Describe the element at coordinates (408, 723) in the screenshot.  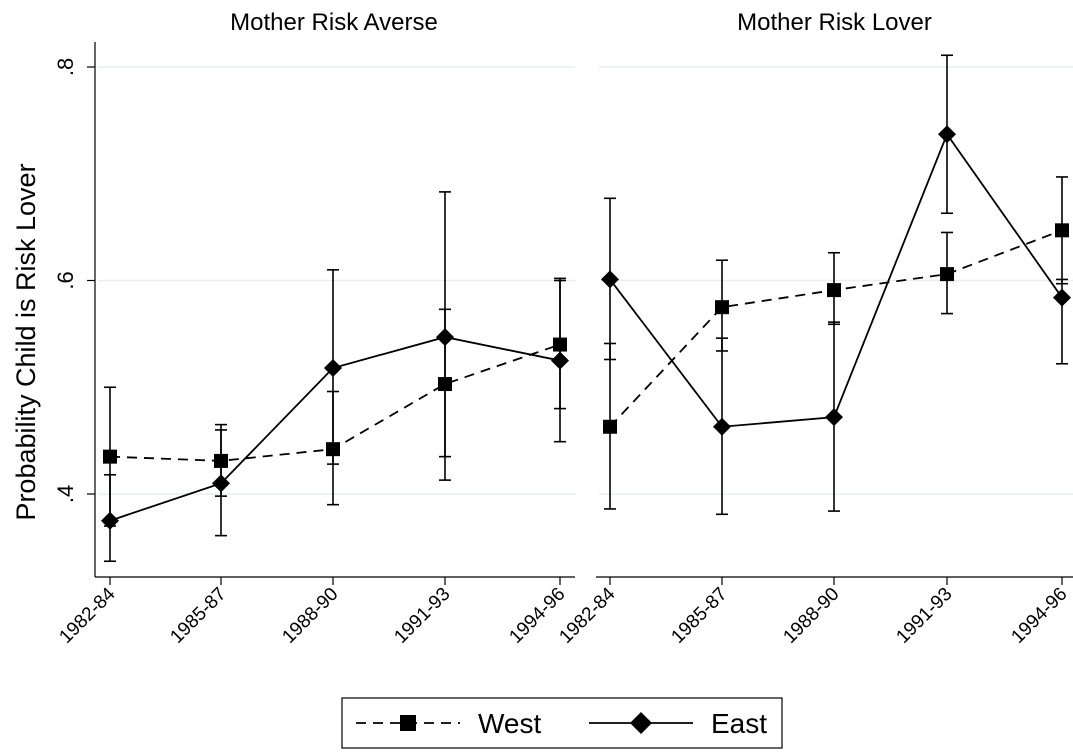
I see `legend-marker-west` at that location.